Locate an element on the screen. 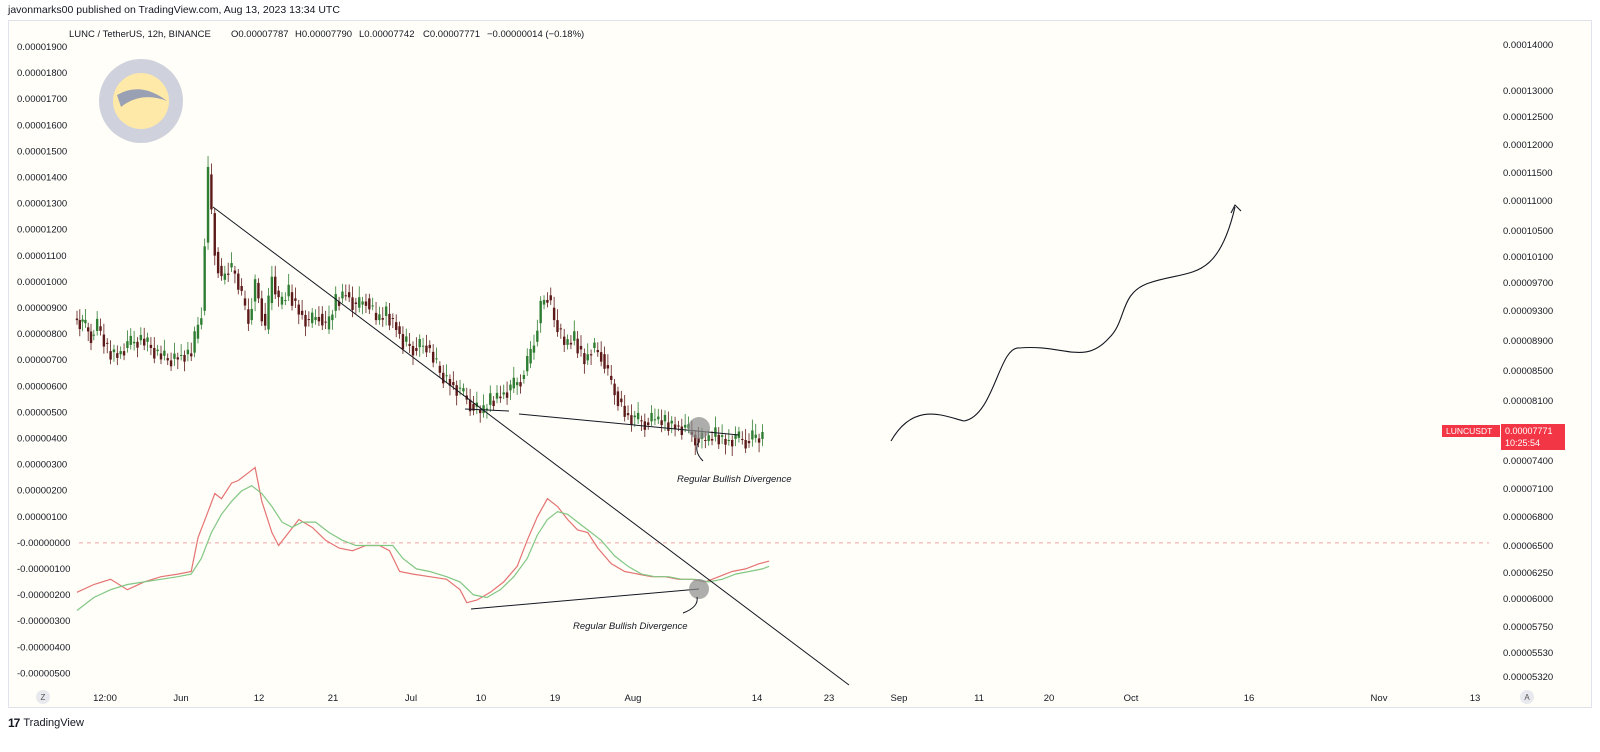 This screenshot has width=1600, height=752. left-axis-tick-label: -0.00000300 is located at coordinates (43, 621).